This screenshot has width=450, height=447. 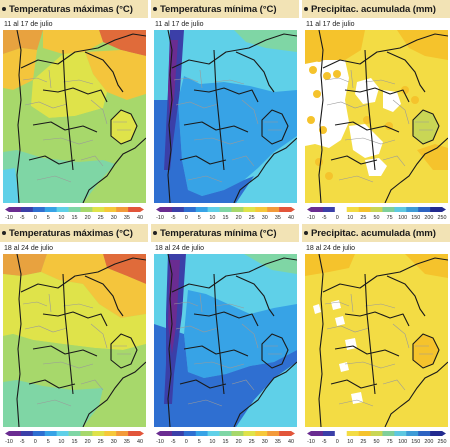 What do you see at coordinates (415, 442) in the screenshot?
I see `legend-tick-label: 150` at bounding box center [415, 442].